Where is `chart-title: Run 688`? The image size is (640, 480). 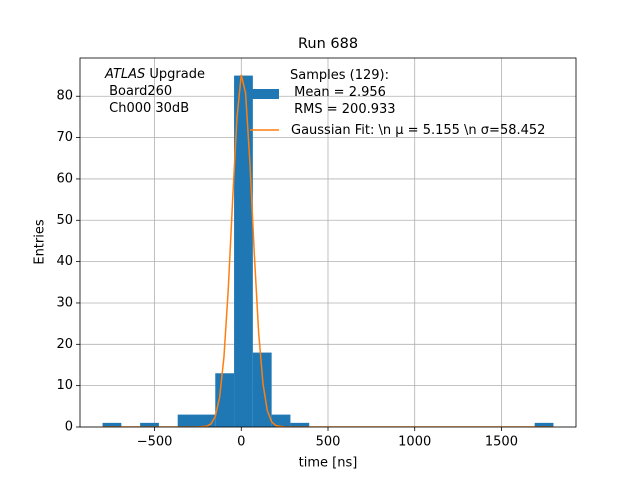 chart-title: Run 688 is located at coordinates (328, 44).